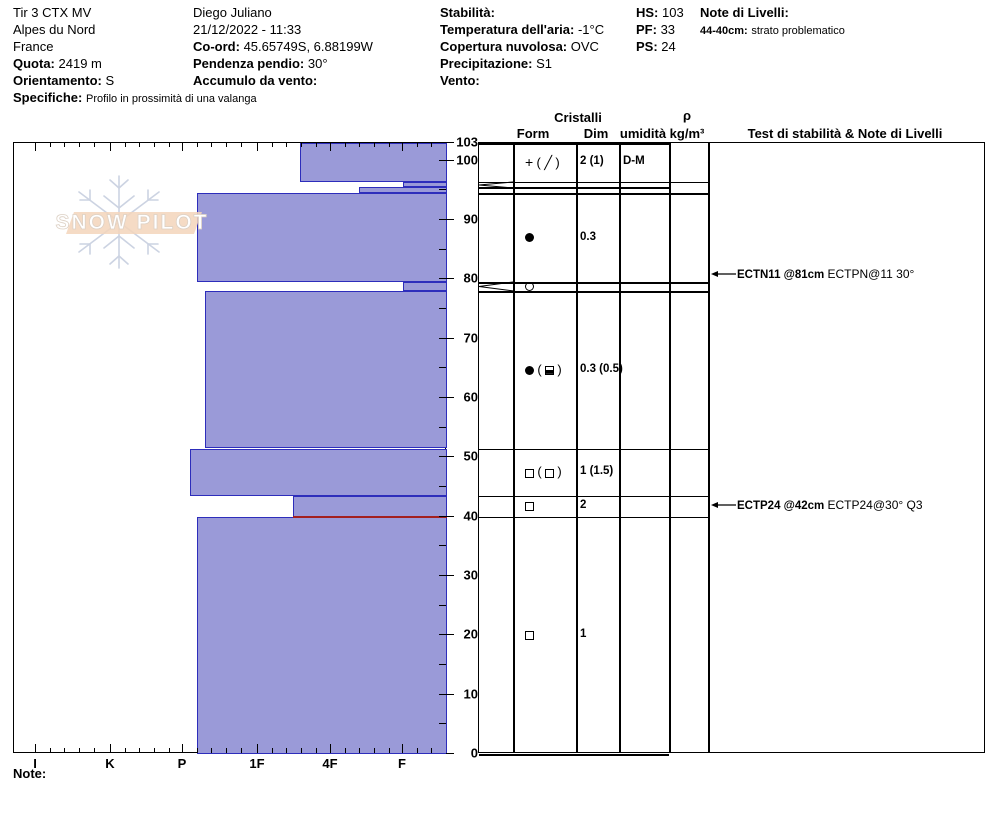 This screenshot has width=994, height=840. What do you see at coordinates (660, 46) in the screenshot?
I see `ps-row: PS: 24` at bounding box center [660, 46].